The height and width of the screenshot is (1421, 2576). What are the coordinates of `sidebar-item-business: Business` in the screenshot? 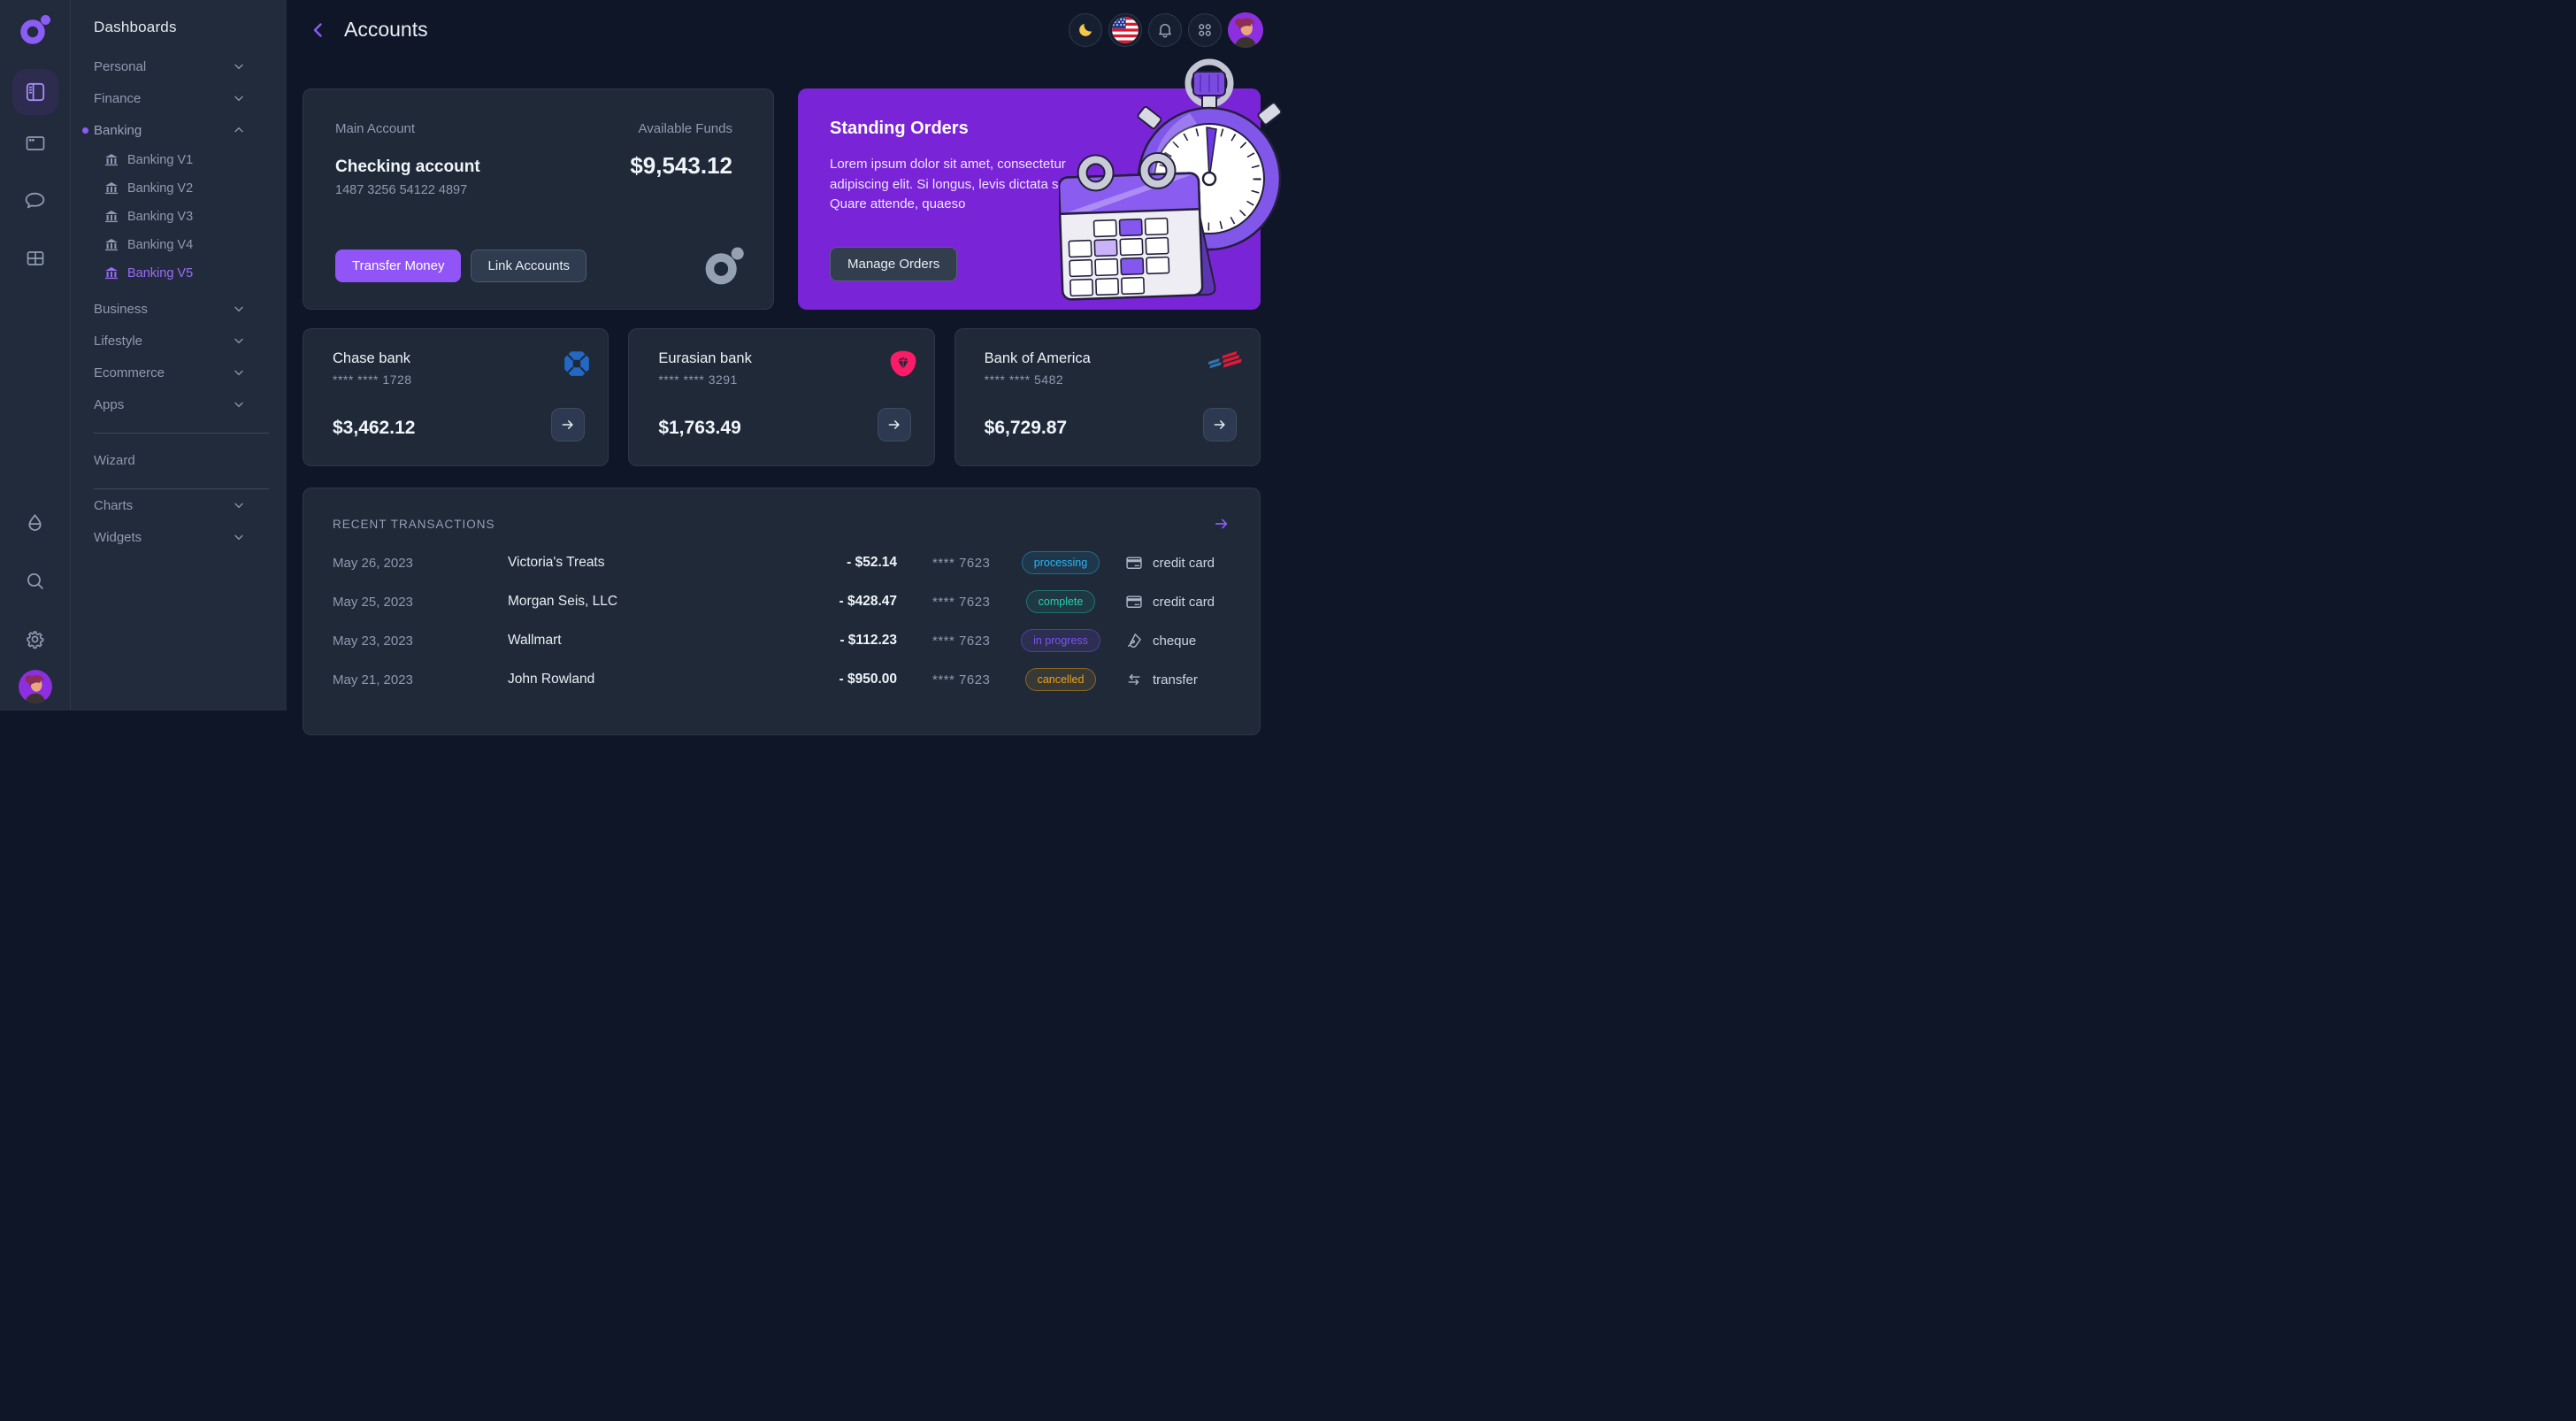 It's located at (190, 309).